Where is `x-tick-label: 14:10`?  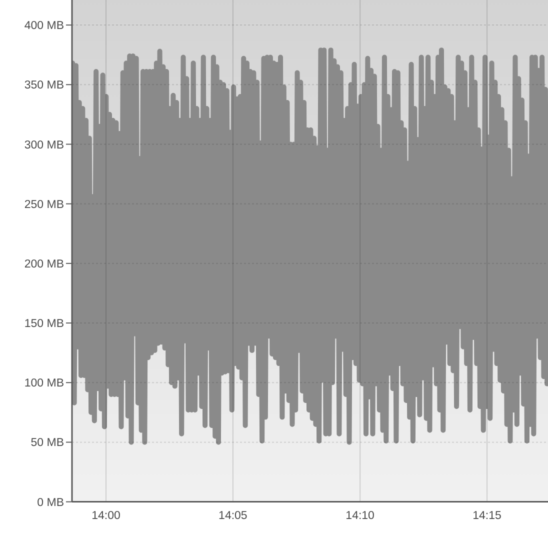
x-tick-label: 14:10 is located at coordinates (360, 516).